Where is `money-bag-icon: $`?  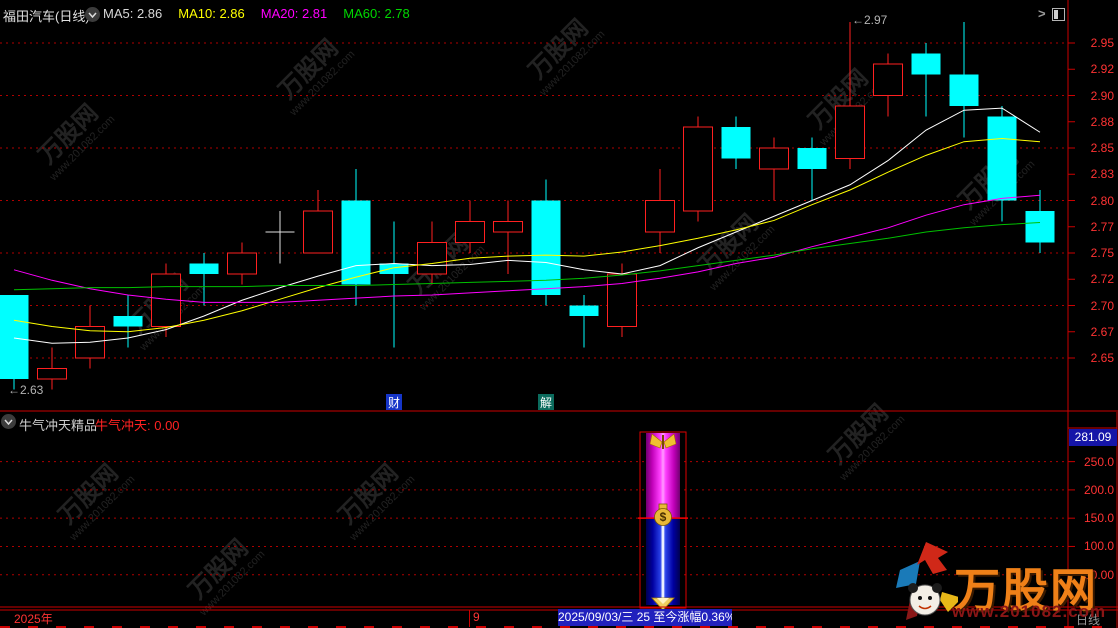 money-bag-icon: $ is located at coordinates (663, 514).